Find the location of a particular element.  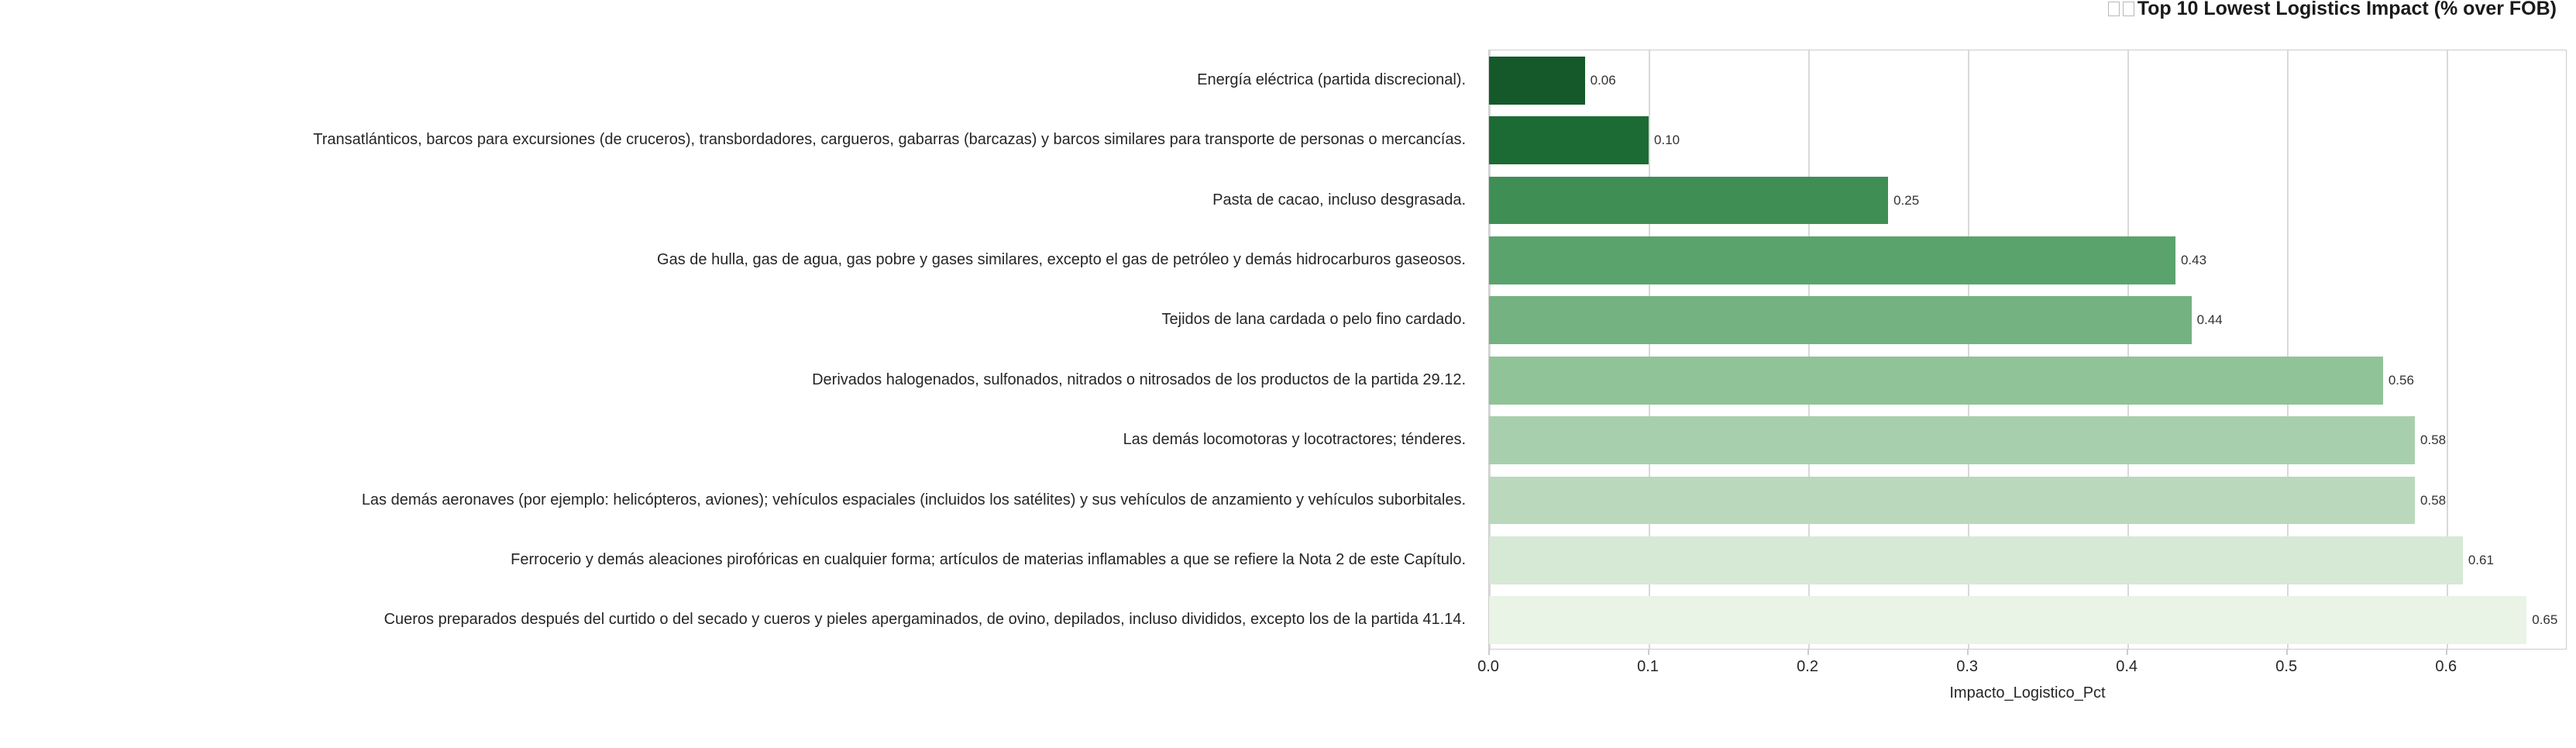

x-tick-label: 0.4 is located at coordinates (2127, 666).